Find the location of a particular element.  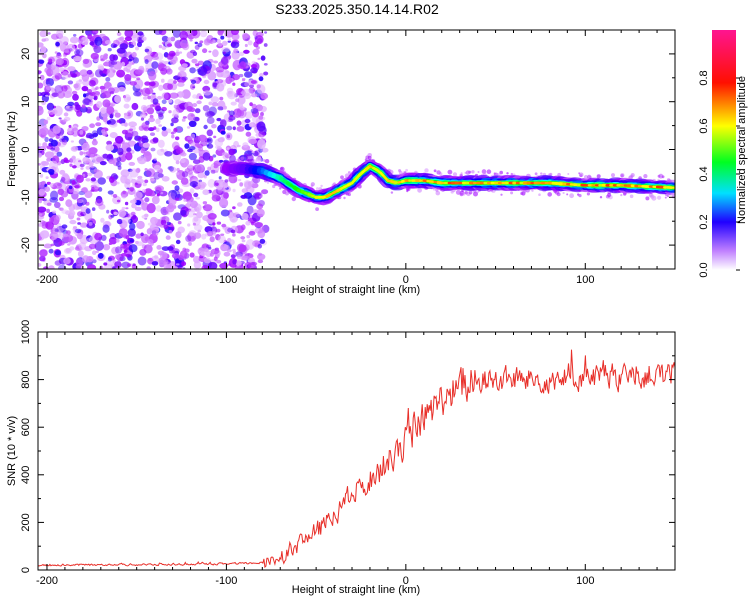

colorbar-label: Normalized spectral amplitude is located at coordinates (742, 150).